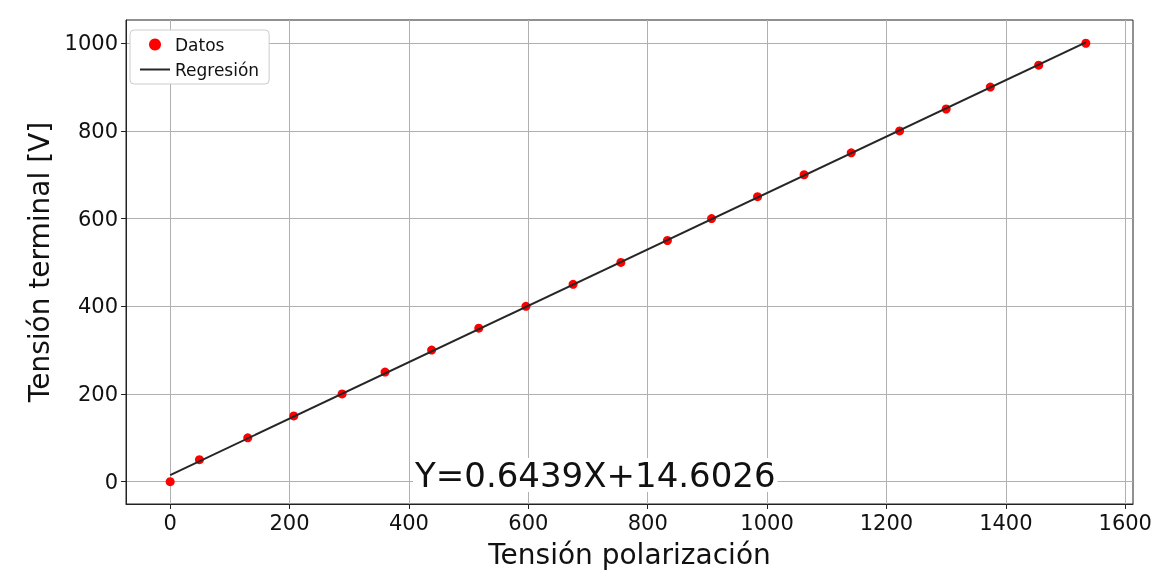  Describe the element at coordinates (170, 482) in the screenshot. I see `point` at that location.